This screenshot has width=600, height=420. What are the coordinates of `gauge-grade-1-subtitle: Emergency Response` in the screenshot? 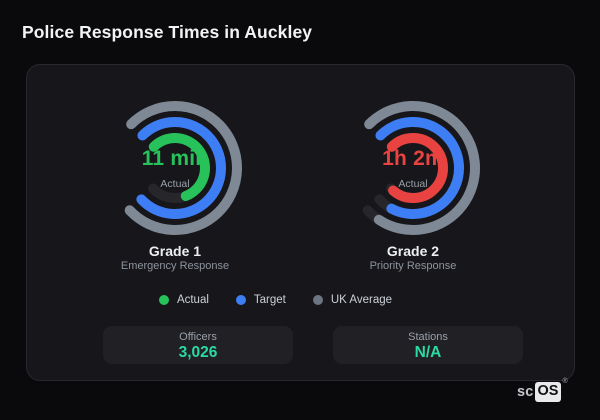 It's located at (175, 266).